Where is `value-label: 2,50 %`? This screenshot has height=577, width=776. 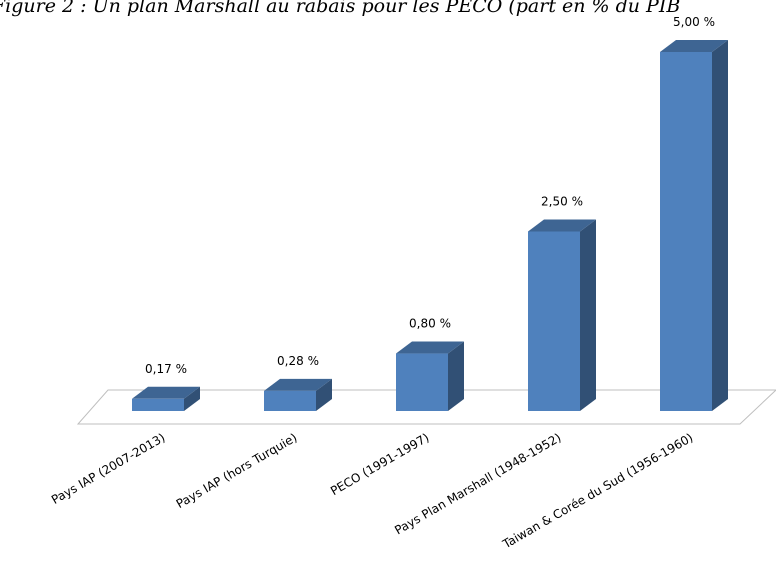 value-label: 2,50 % is located at coordinates (562, 202).